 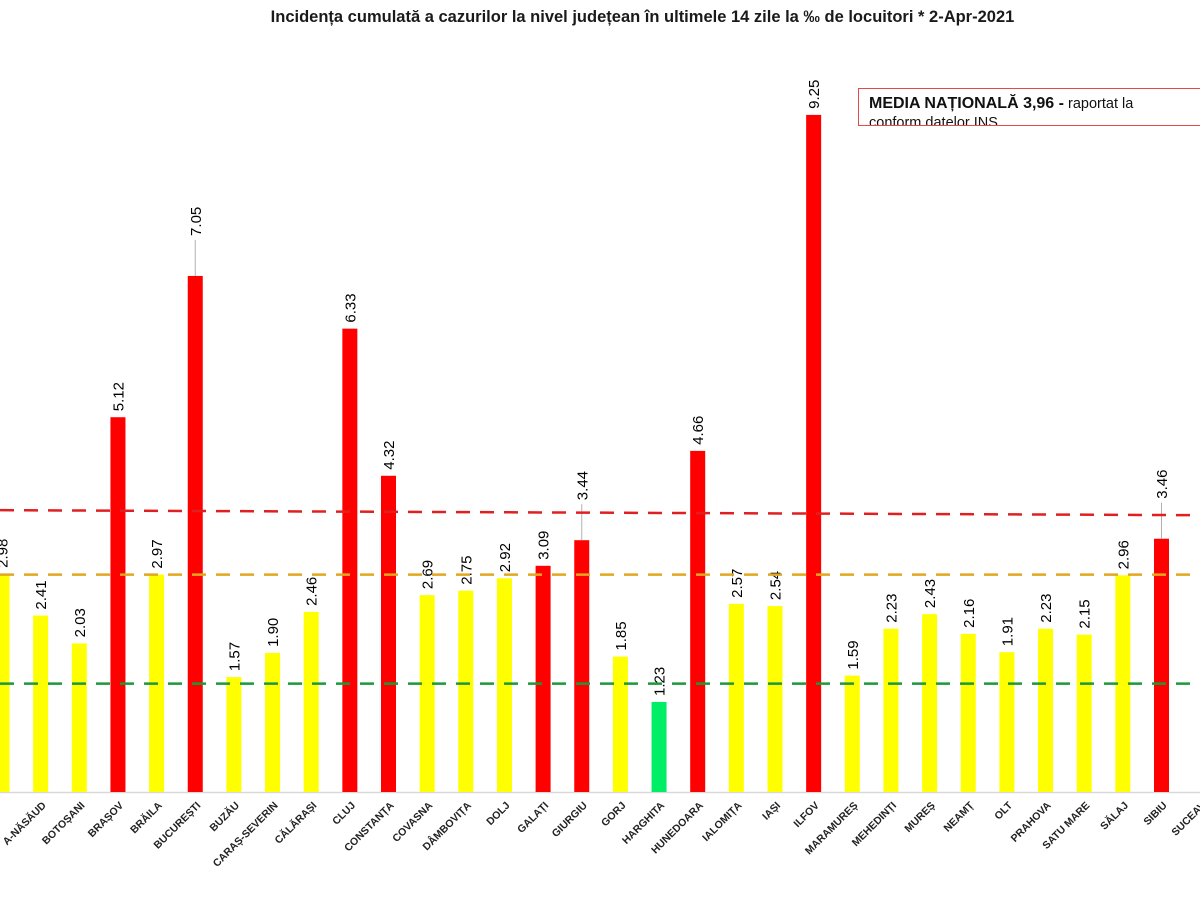 What do you see at coordinates (312, 591) in the screenshot?
I see `data-label: 2.46` at bounding box center [312, 591].